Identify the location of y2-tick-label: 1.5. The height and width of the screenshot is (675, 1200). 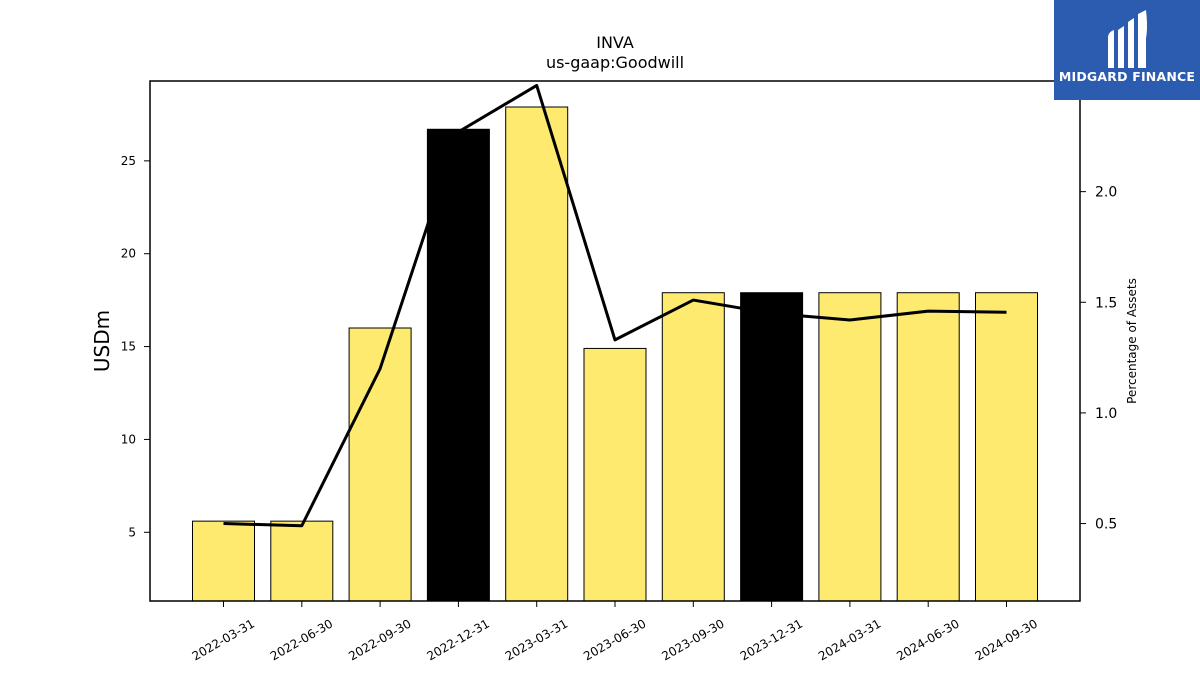
(1106, 303).